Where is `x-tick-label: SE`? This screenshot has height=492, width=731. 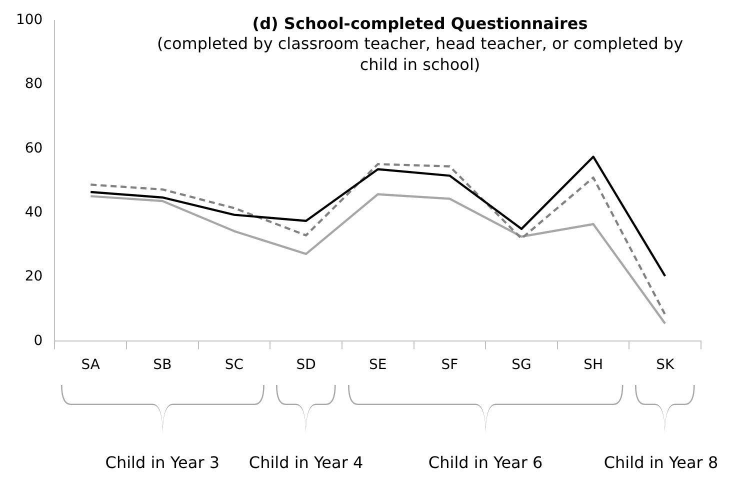 x-tick-label: SE is located at coordinates (377, 365).